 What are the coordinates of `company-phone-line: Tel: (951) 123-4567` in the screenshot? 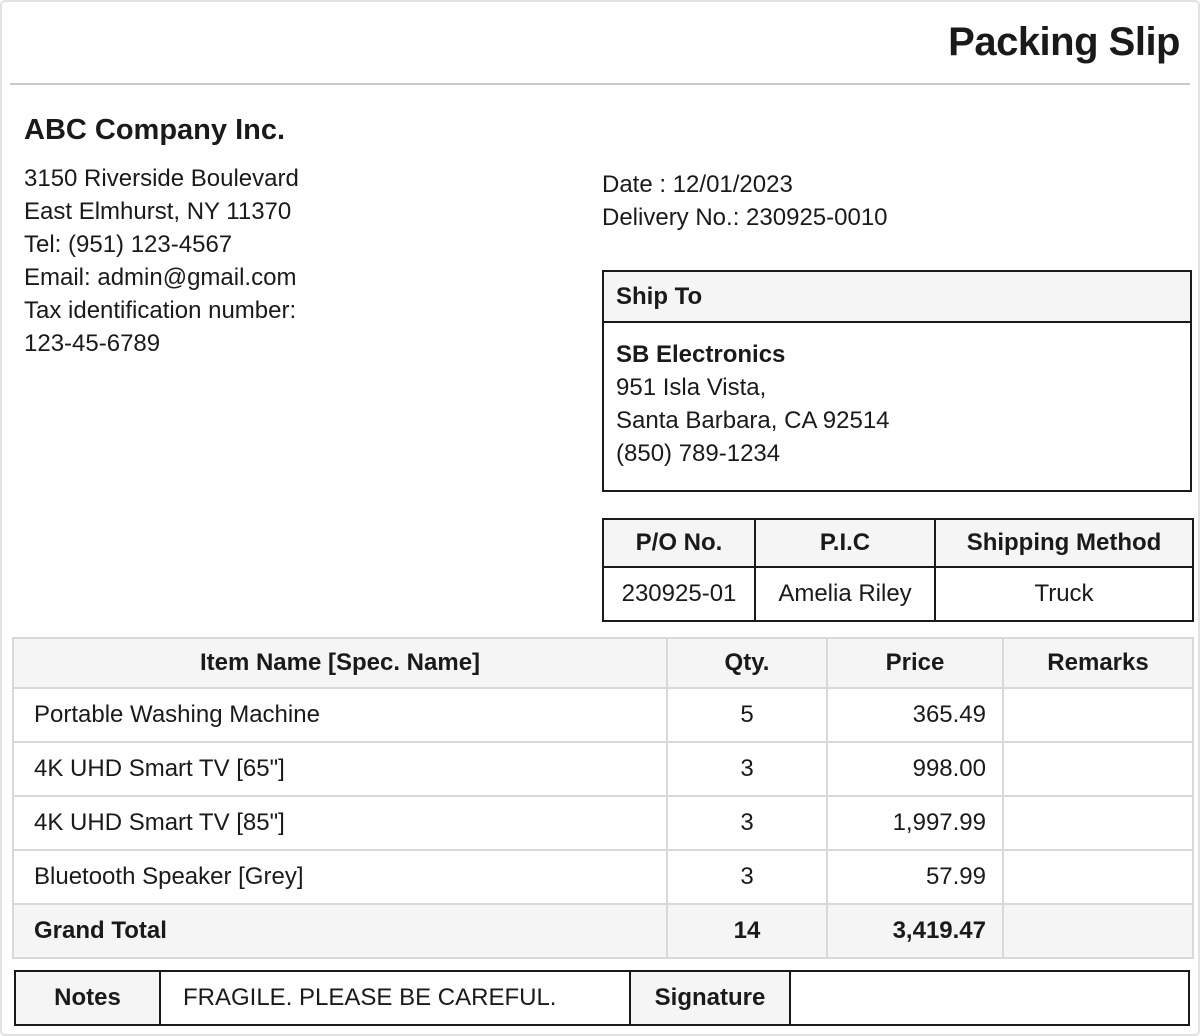 It's located at (128, 244).